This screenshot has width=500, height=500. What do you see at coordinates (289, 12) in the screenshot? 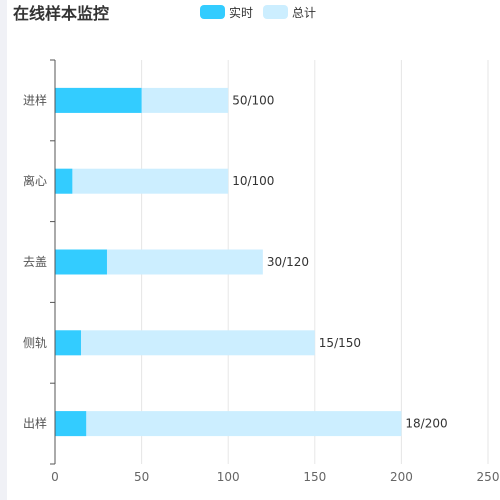
I see `legend-item-total: 总计` at bounding box center [289, 12].